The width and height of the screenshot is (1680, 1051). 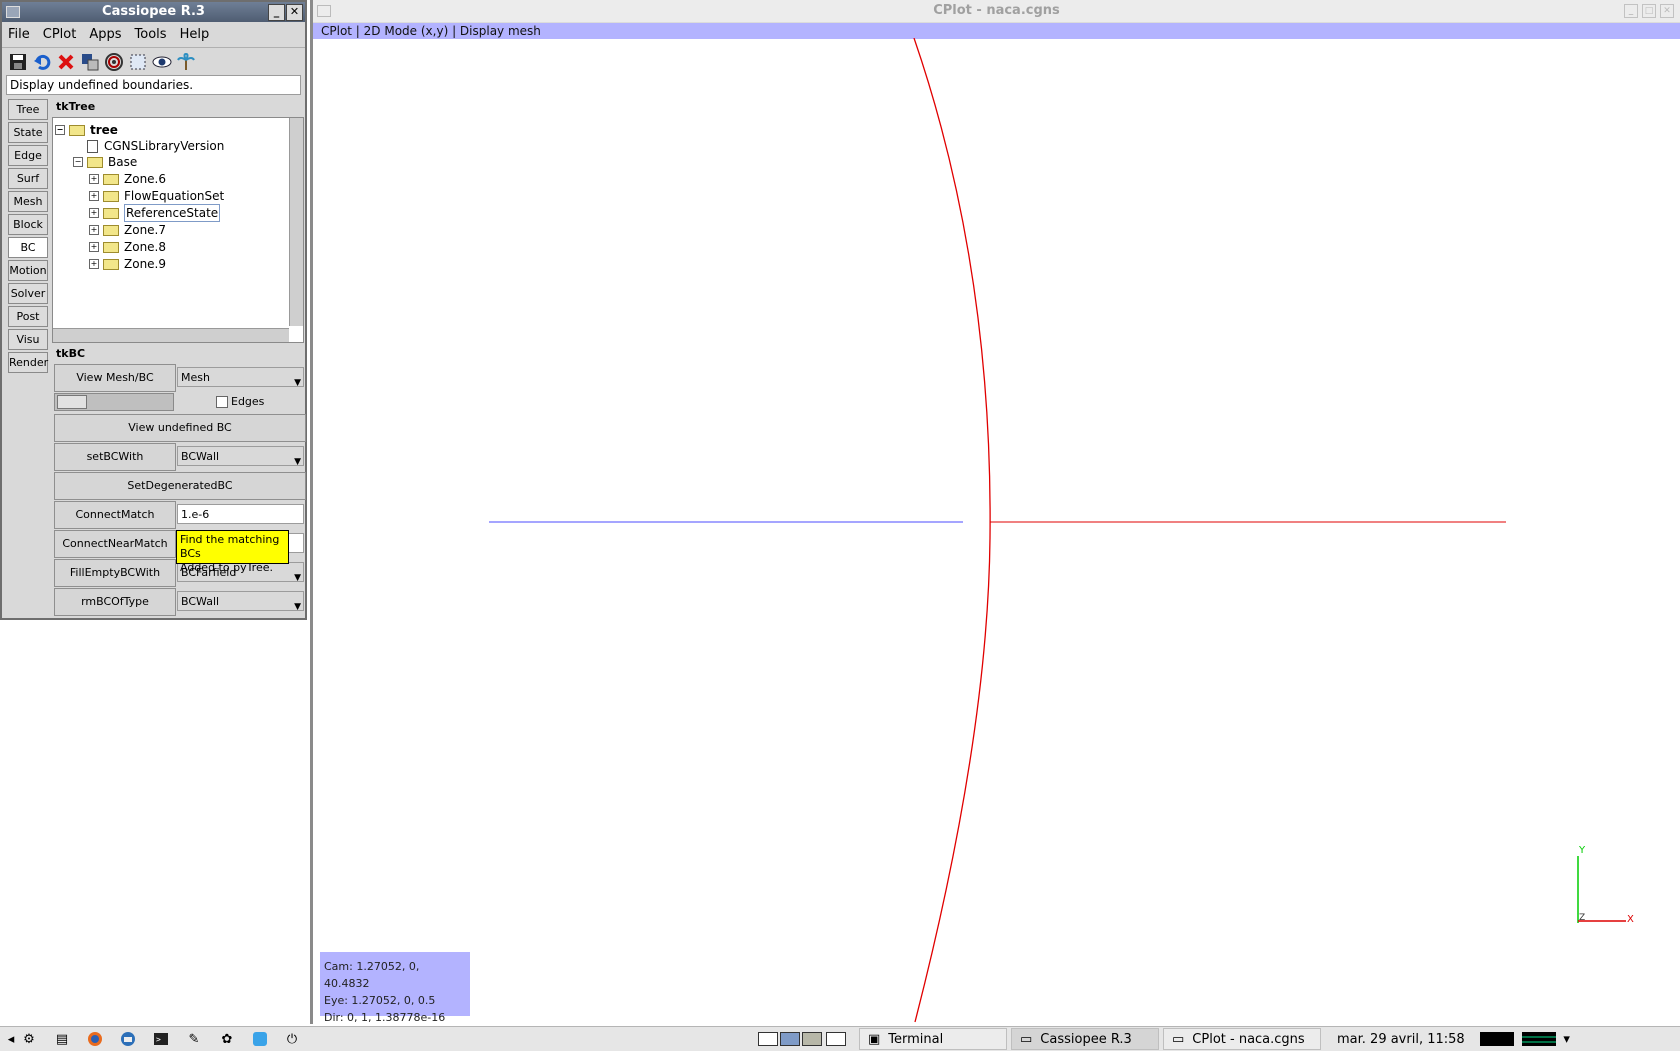 What do you see at coordinates (28, 362) in the screenshot?
I see `tab-render: Render` at bounding box center [28, 362].